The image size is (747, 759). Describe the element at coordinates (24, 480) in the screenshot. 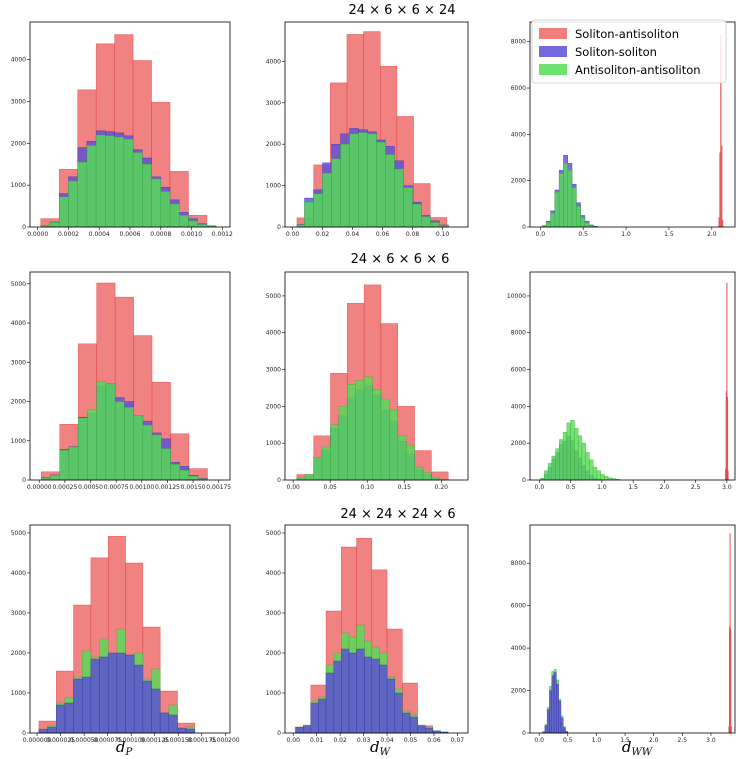

I see `panel-r2-c1-ytick-label-0: 0` at that location.